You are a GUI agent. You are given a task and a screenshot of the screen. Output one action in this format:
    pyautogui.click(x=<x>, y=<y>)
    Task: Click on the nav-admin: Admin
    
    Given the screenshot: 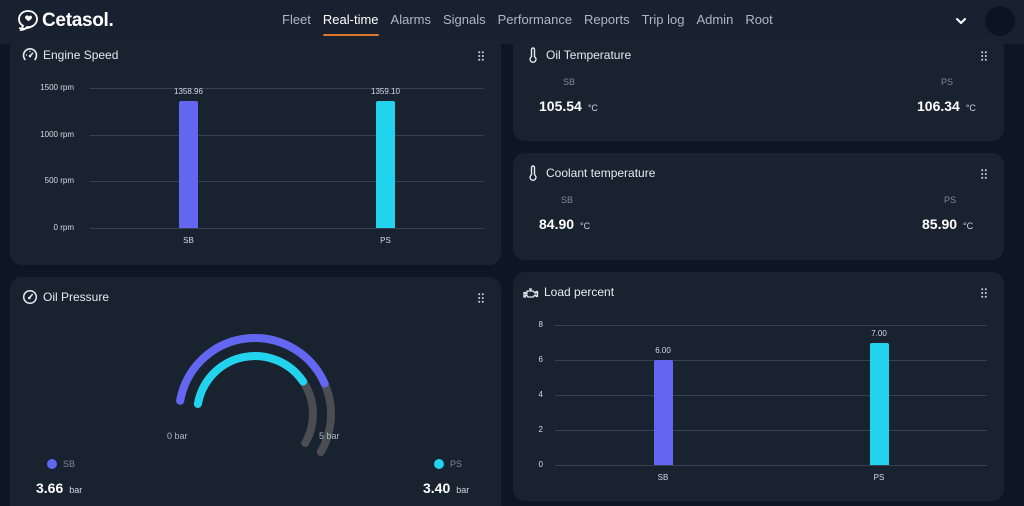 What is the action you would take?
    pyautogui.click(x=715, y=19)
    